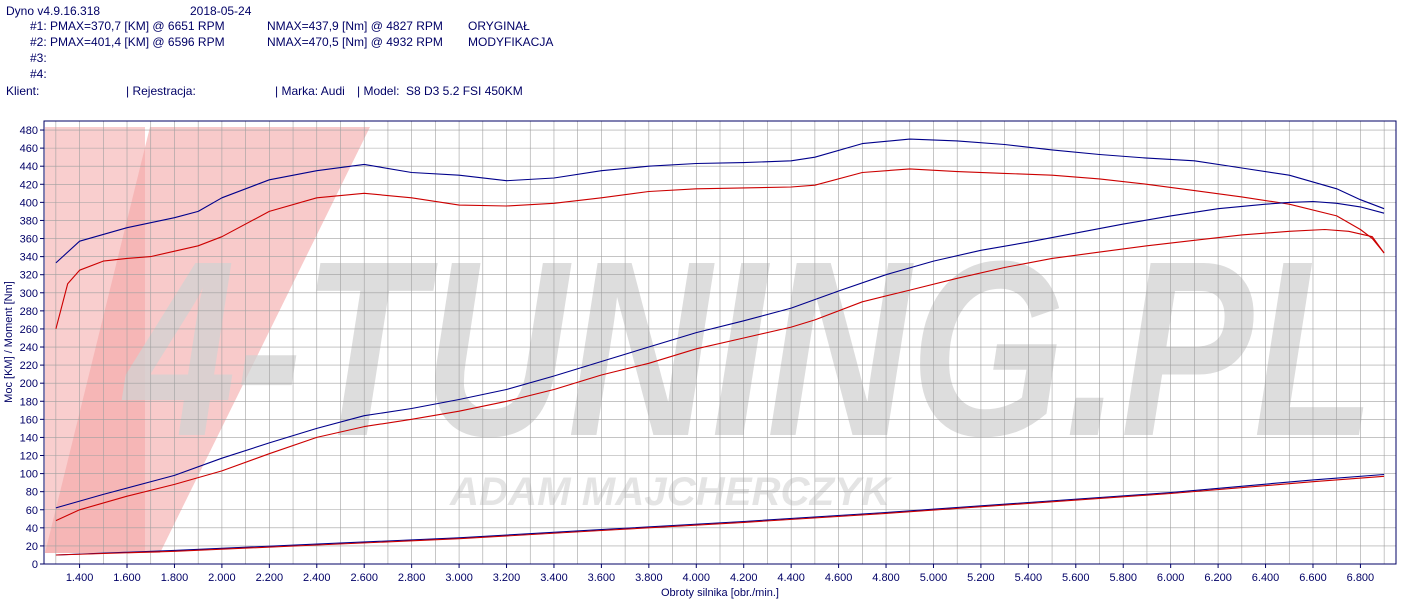 The image size is (1424, 612). Describe the element at coordinates (161, 91) in the screenshot. I see `registration-label: | Rejestracja:` at that location.